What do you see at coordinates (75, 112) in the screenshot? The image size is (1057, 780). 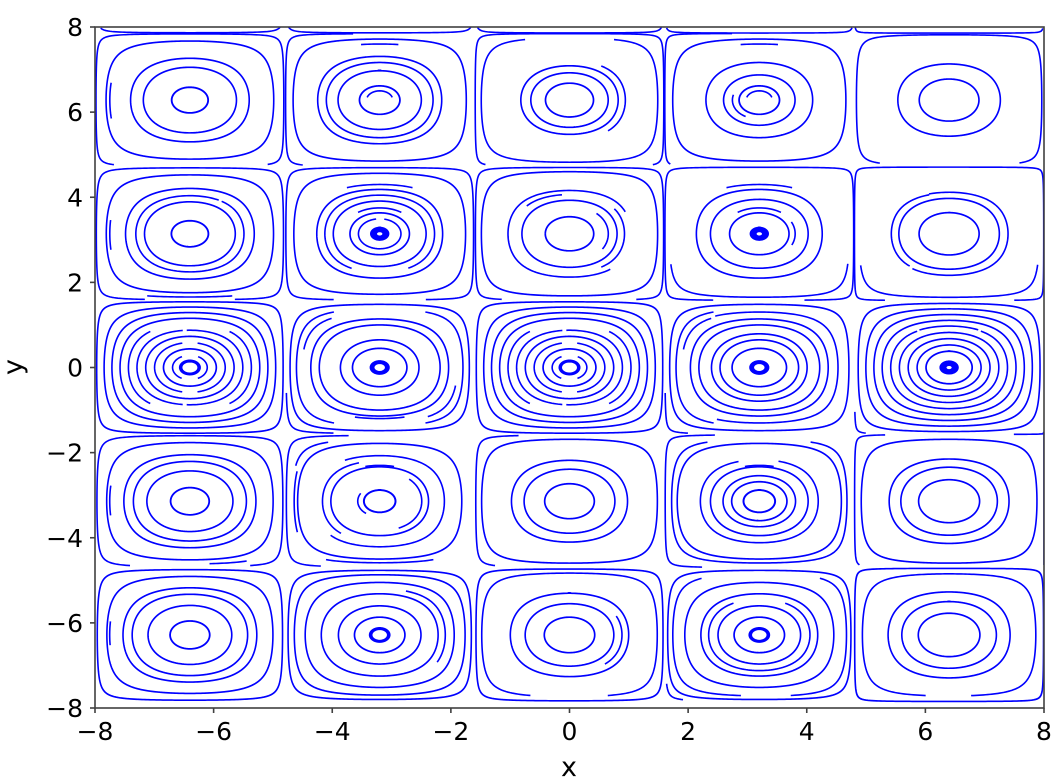 I see `y-tick-label: 6` at bounding box center [75, 112].